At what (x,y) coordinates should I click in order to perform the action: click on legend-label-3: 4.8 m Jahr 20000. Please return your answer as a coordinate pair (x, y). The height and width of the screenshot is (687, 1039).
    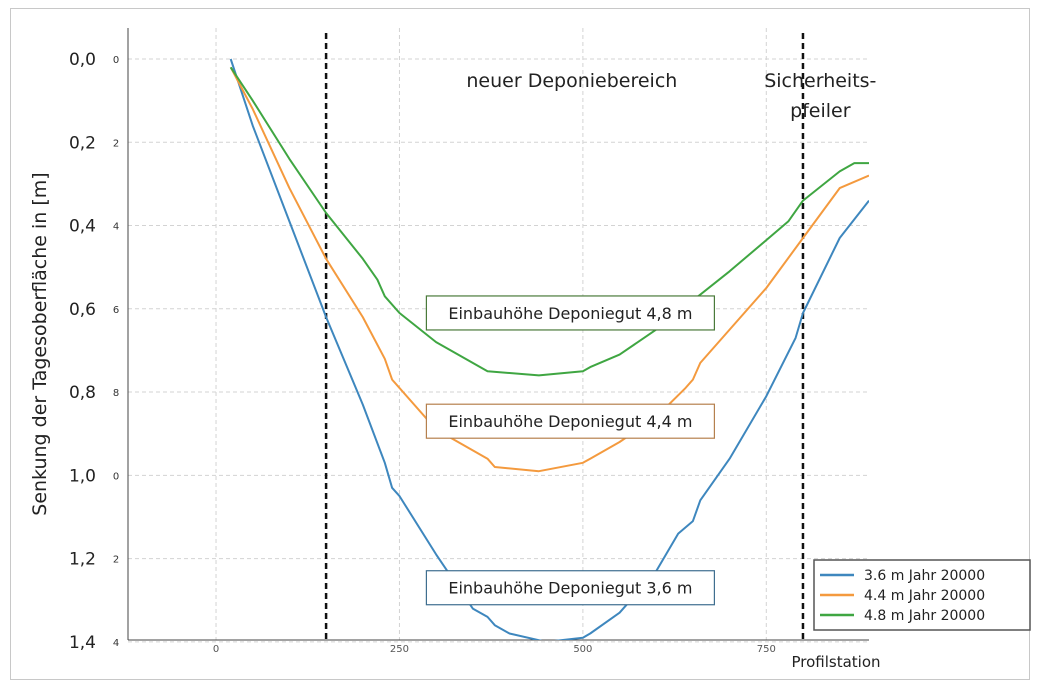
    Looking at the image, I should click on (924, 616).